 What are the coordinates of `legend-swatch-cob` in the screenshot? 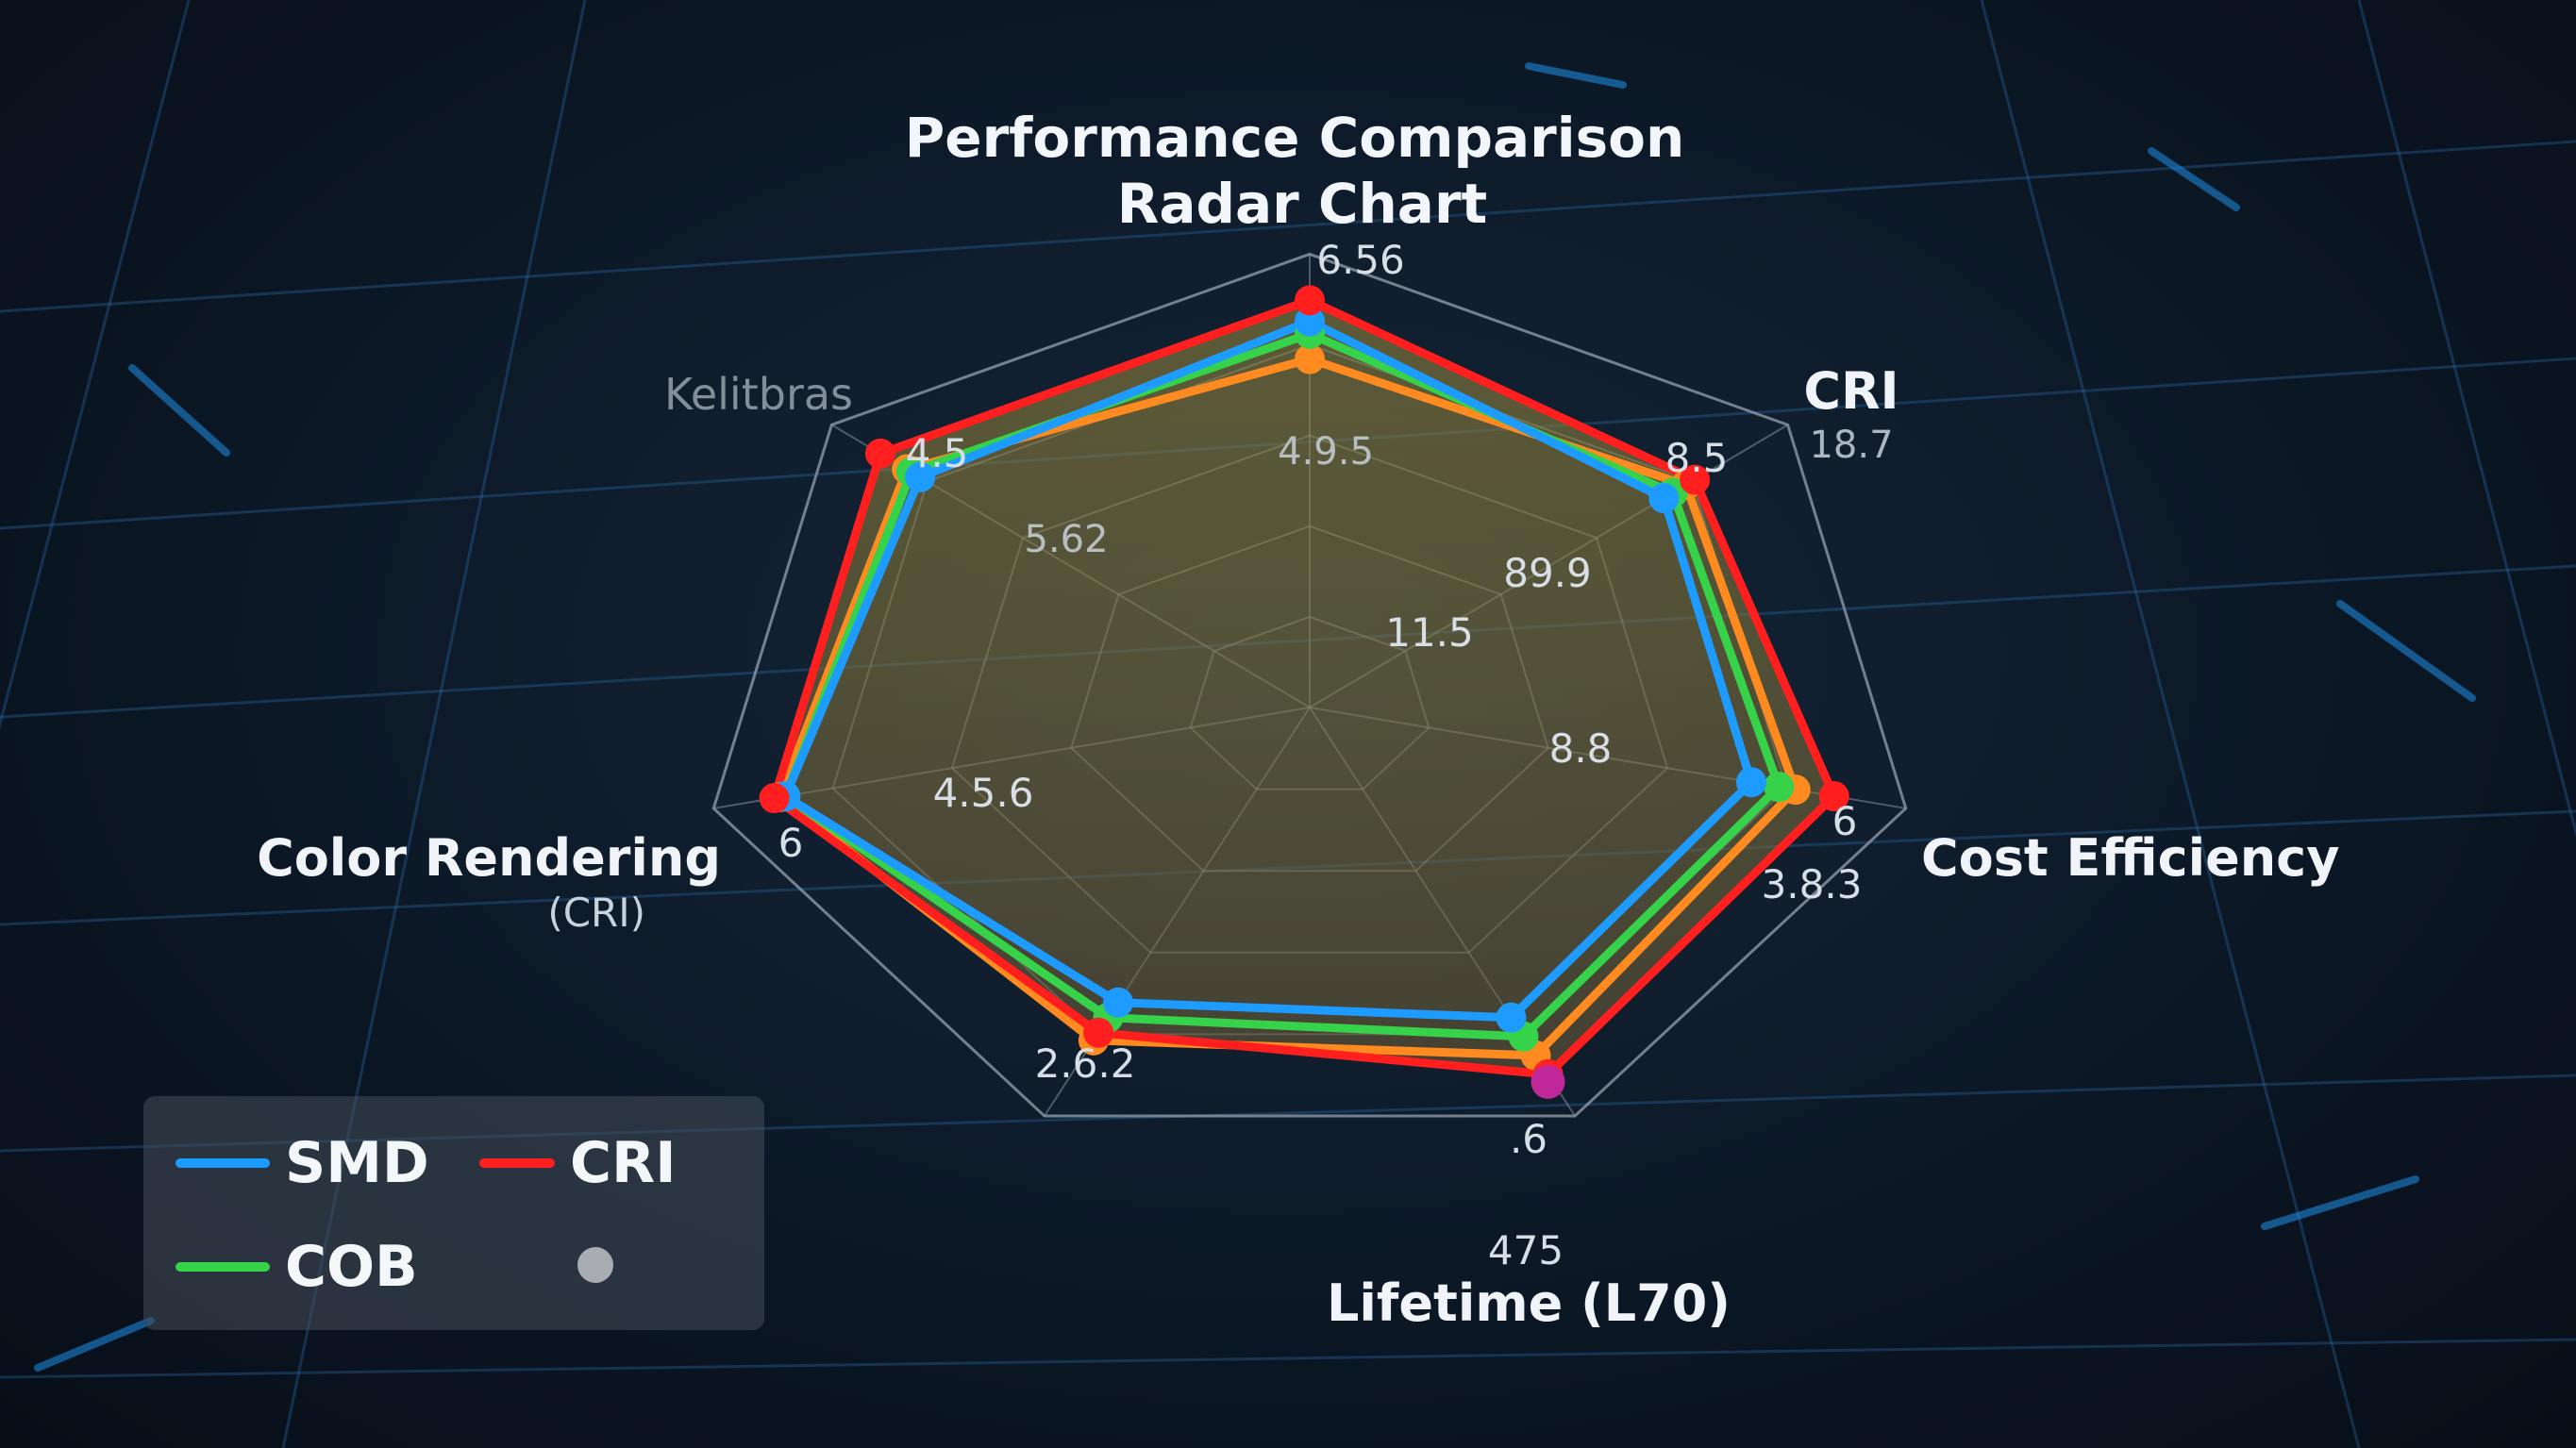 It's located at (223, 1267).